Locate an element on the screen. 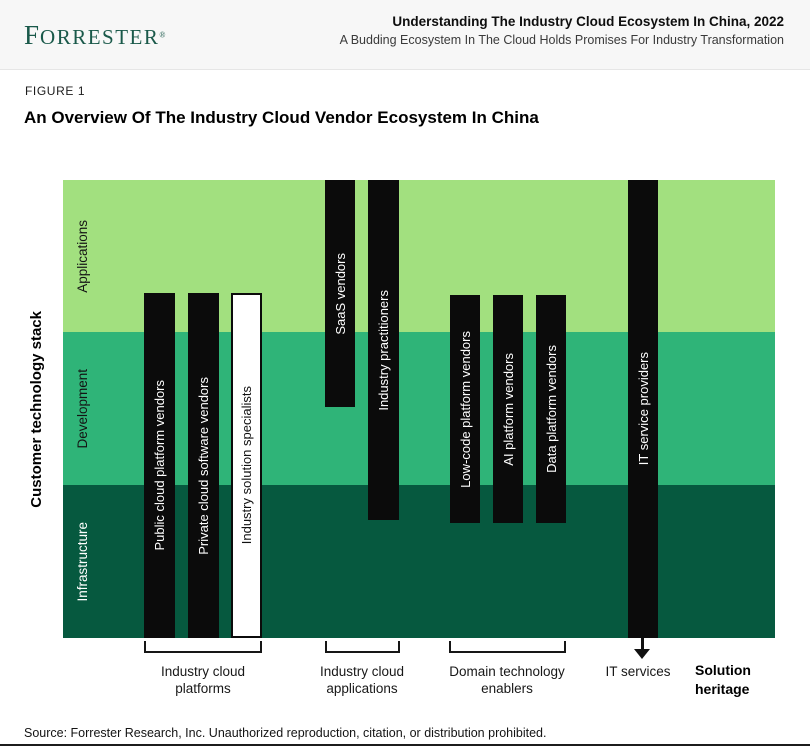  registered-trademark-icon: ® is located at coordinates (162, 35).